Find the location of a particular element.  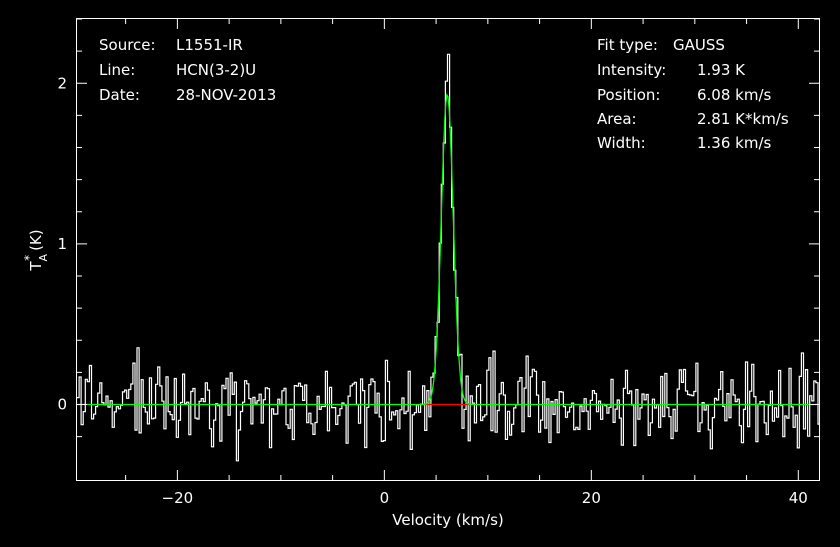

fit-type-label: Fit type: is located at coordinates (627, 45).